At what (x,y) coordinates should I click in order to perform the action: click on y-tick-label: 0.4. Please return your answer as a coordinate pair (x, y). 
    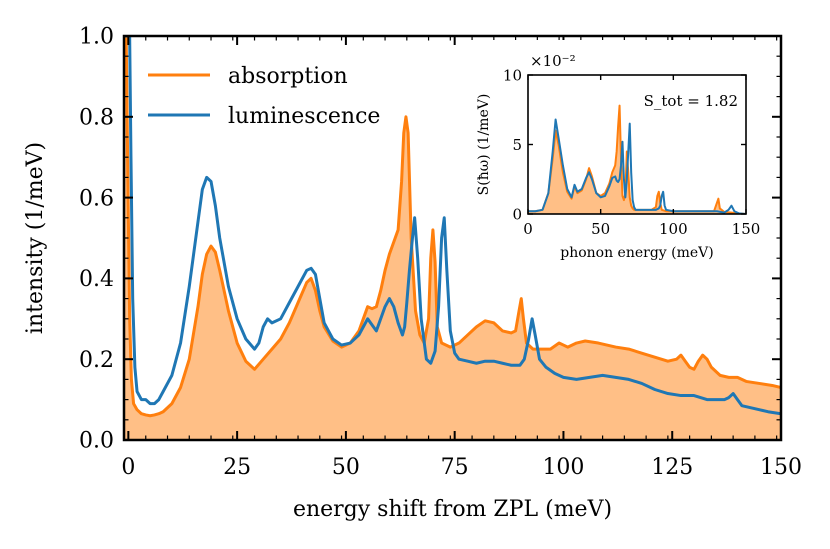
    Looking at the image, I should click on (96, 279).